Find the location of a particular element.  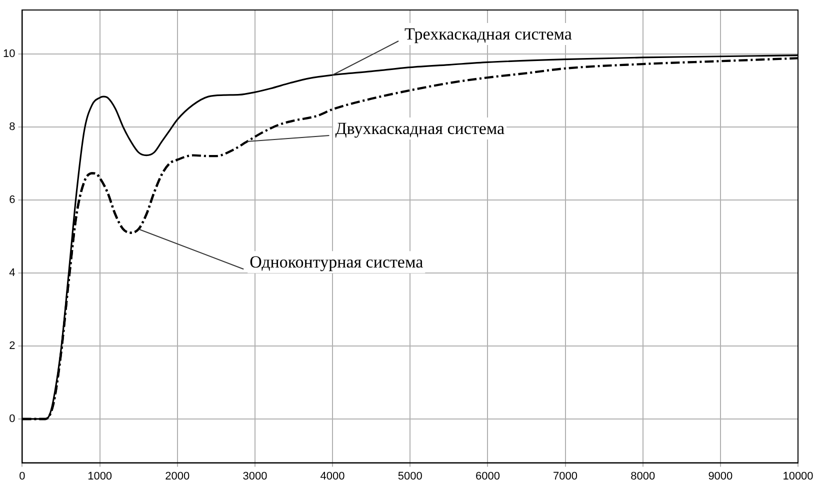

x-tick-label: 5000 is located at coordinates (410, 476).